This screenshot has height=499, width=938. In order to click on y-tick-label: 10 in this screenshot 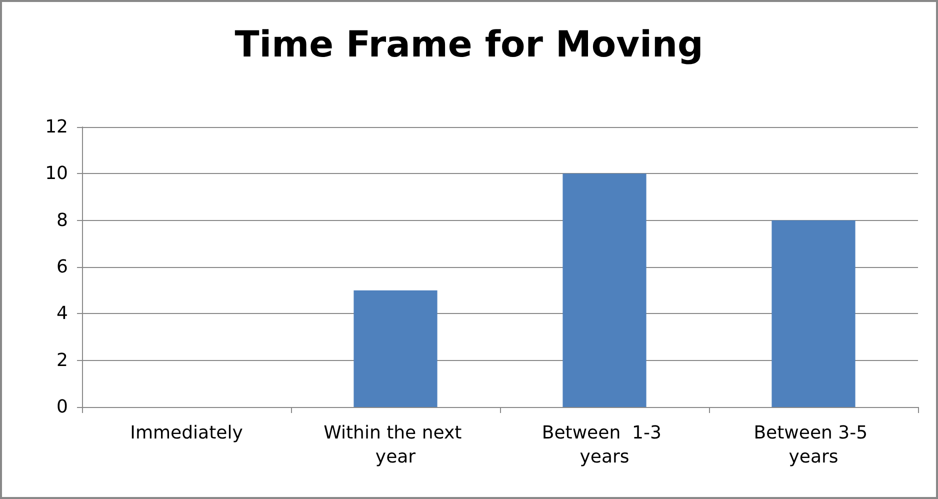, I will do `click(56, 173)`.